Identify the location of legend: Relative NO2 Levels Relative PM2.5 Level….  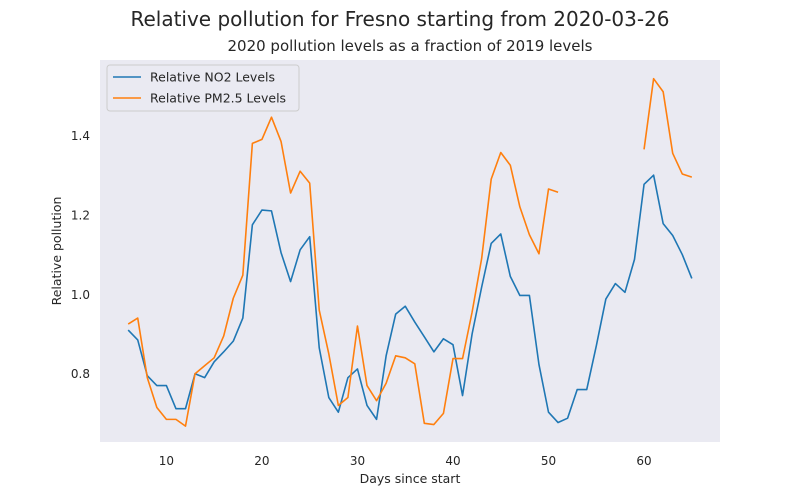
(203, 88).